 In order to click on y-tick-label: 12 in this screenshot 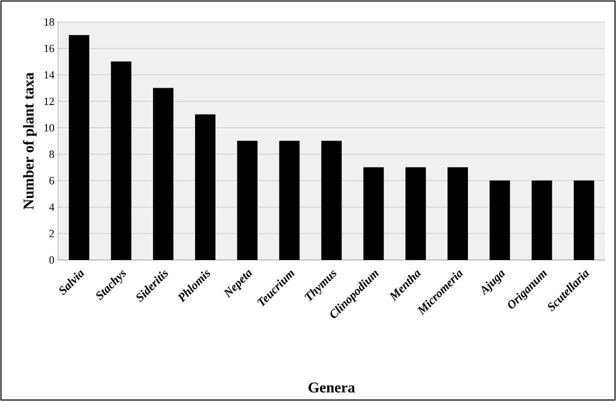, I will do `click(49, 101)`.